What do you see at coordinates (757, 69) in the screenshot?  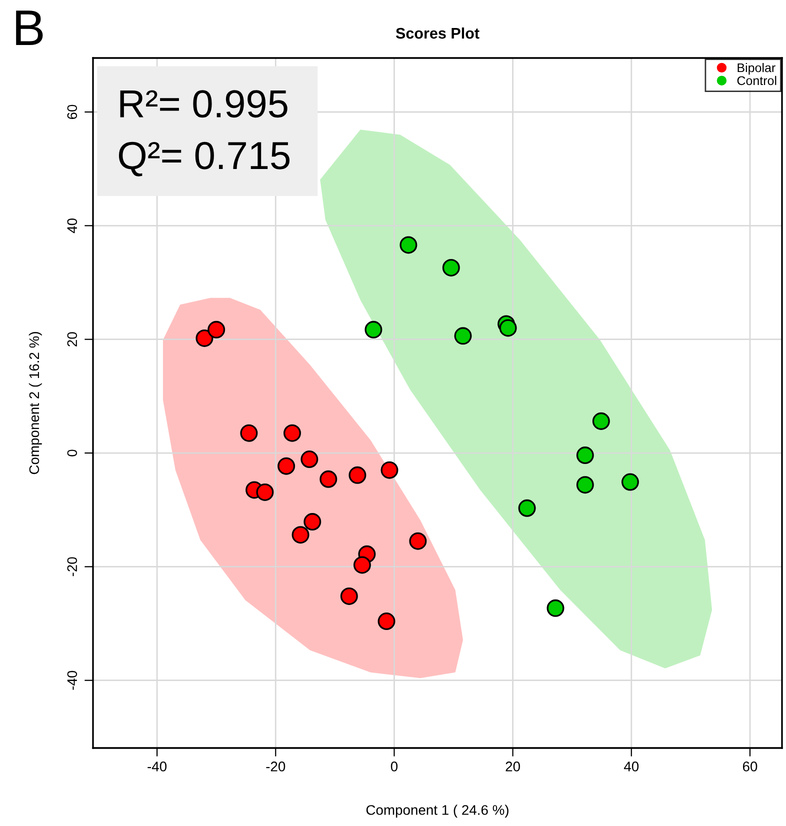 I see `legend-label: Bipolar` at bounding box center [757, 69].